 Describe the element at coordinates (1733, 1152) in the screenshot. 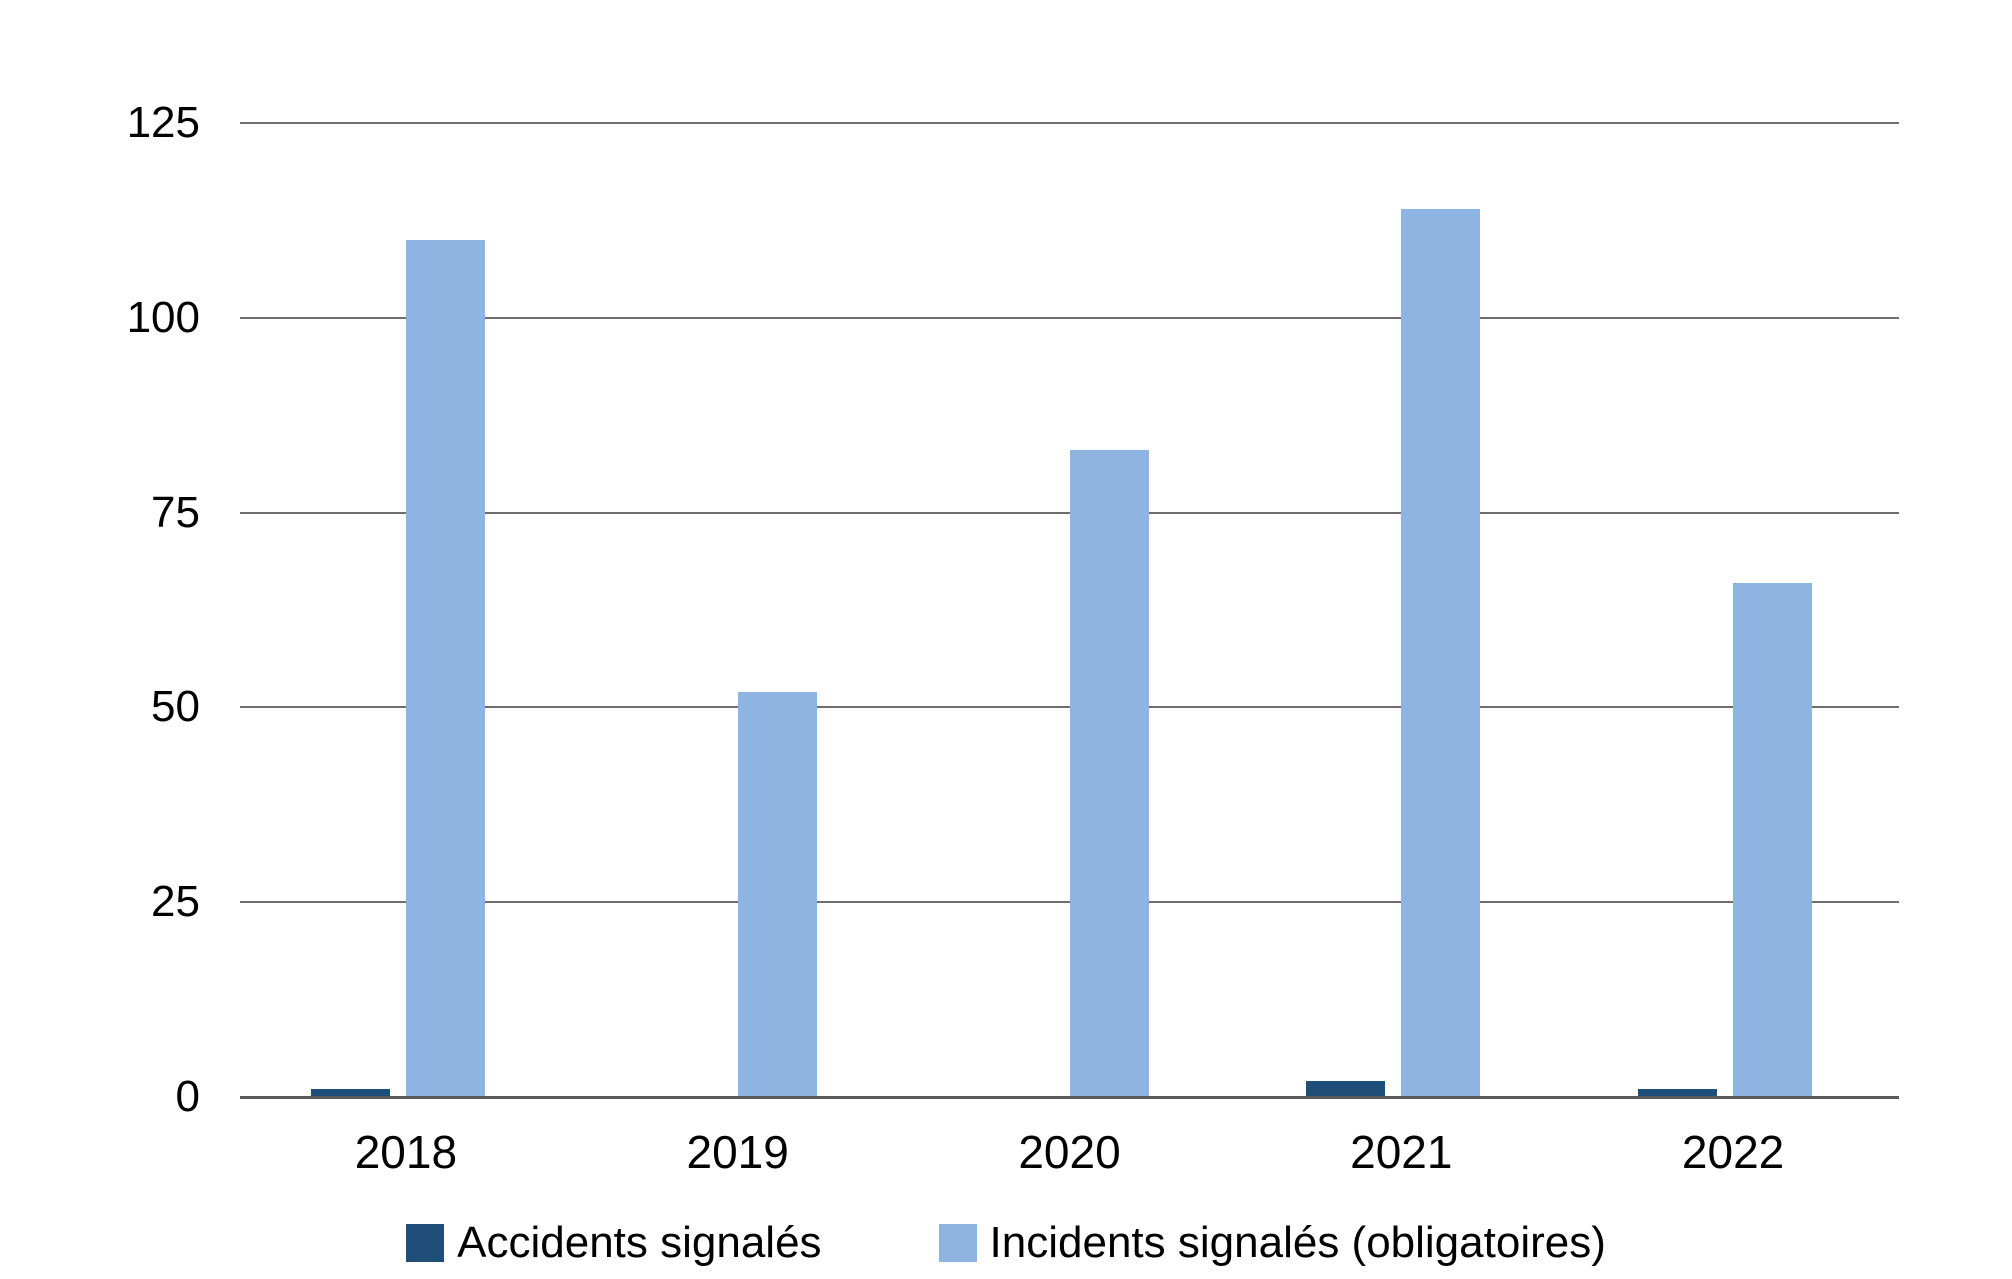

I see `x-category-label: 2022` at that location.